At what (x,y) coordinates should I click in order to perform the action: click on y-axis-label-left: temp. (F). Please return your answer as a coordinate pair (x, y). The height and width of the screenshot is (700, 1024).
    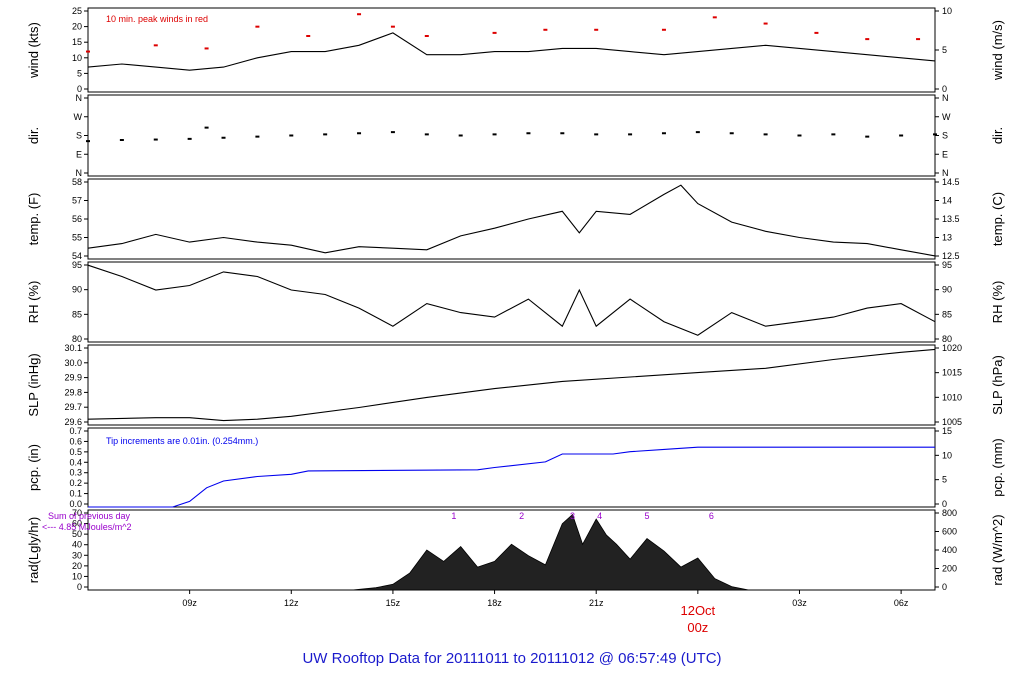
    Looking at the image, I should click on (33, 219).